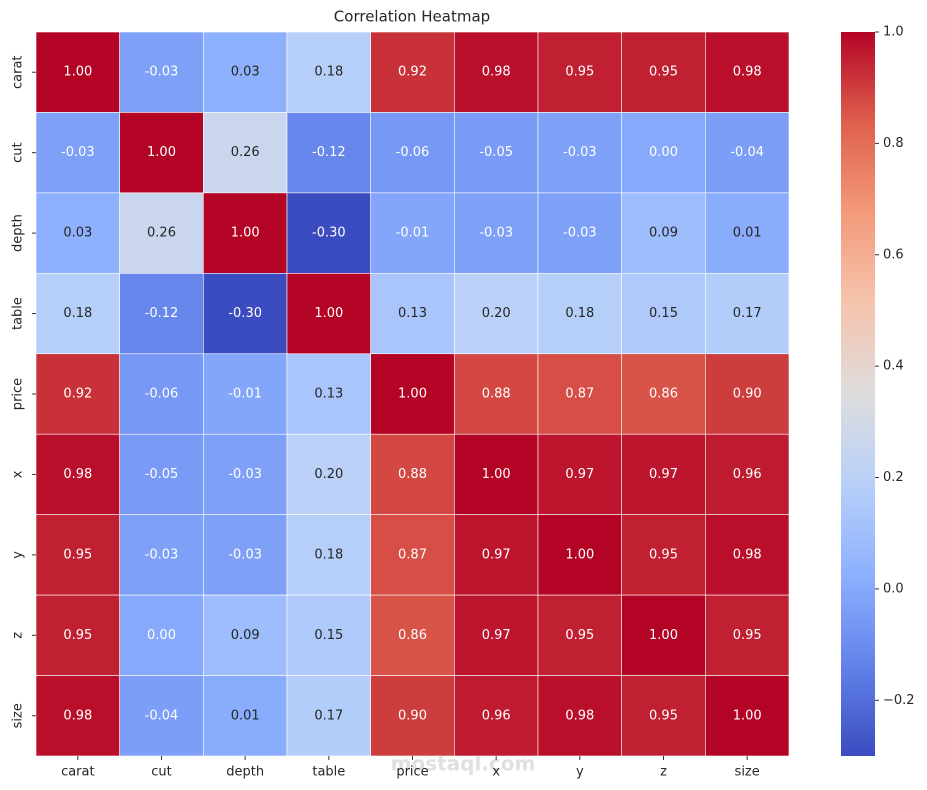 The width and height of the screenshot is (927, 790). What do you see at coordinates (496, 772) in the screenshot?
I see `x-tick-label: x` at bounding box center [496, 772].